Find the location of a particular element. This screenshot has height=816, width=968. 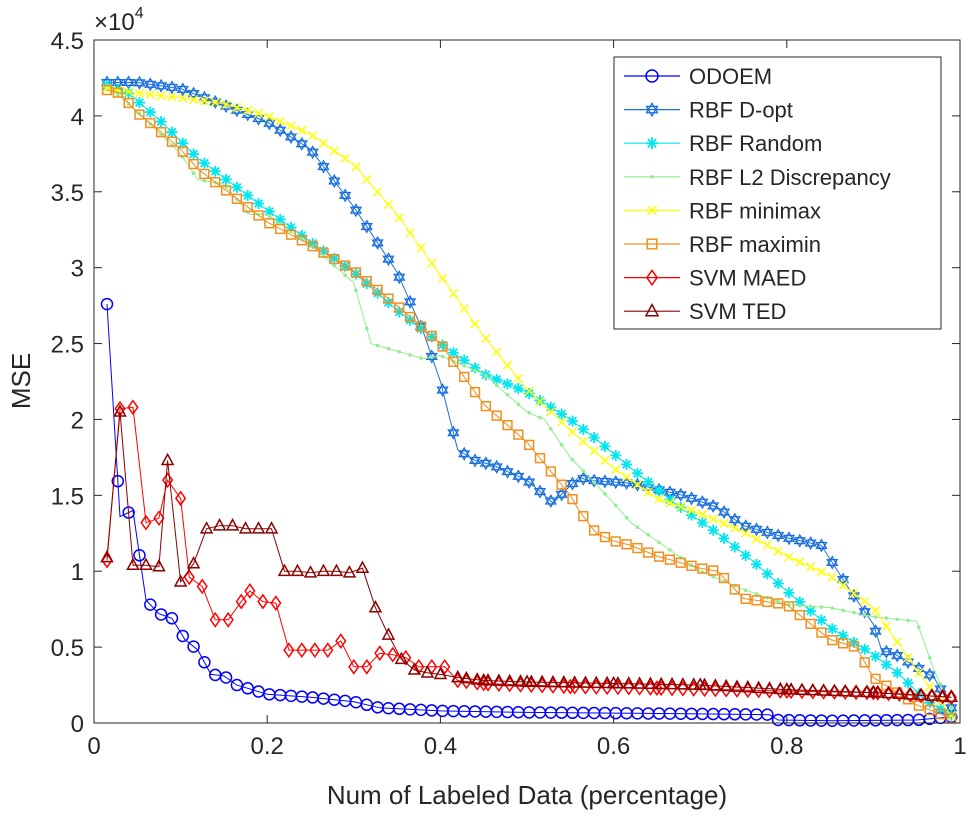

data-point-rbf-minimax-1-b is located at coordinates (118, 90).